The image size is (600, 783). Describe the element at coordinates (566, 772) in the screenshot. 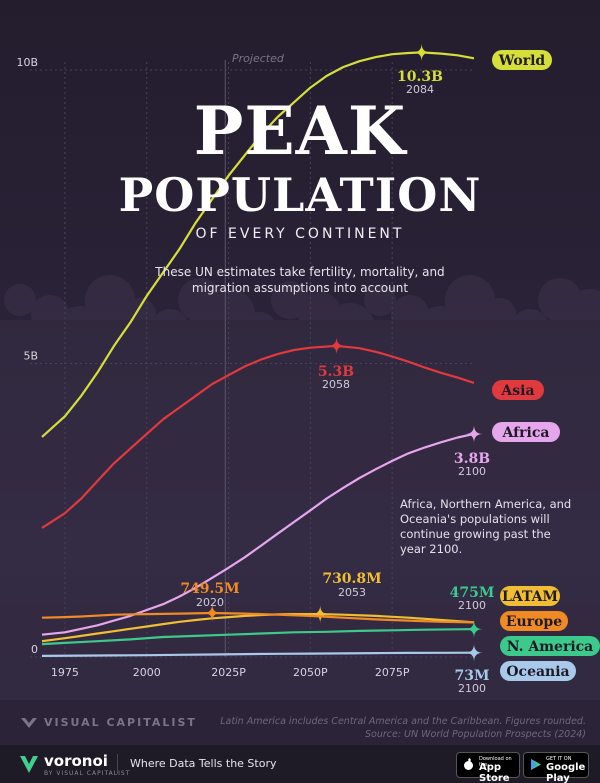

I see `google-play-large: Google Play` at that location.